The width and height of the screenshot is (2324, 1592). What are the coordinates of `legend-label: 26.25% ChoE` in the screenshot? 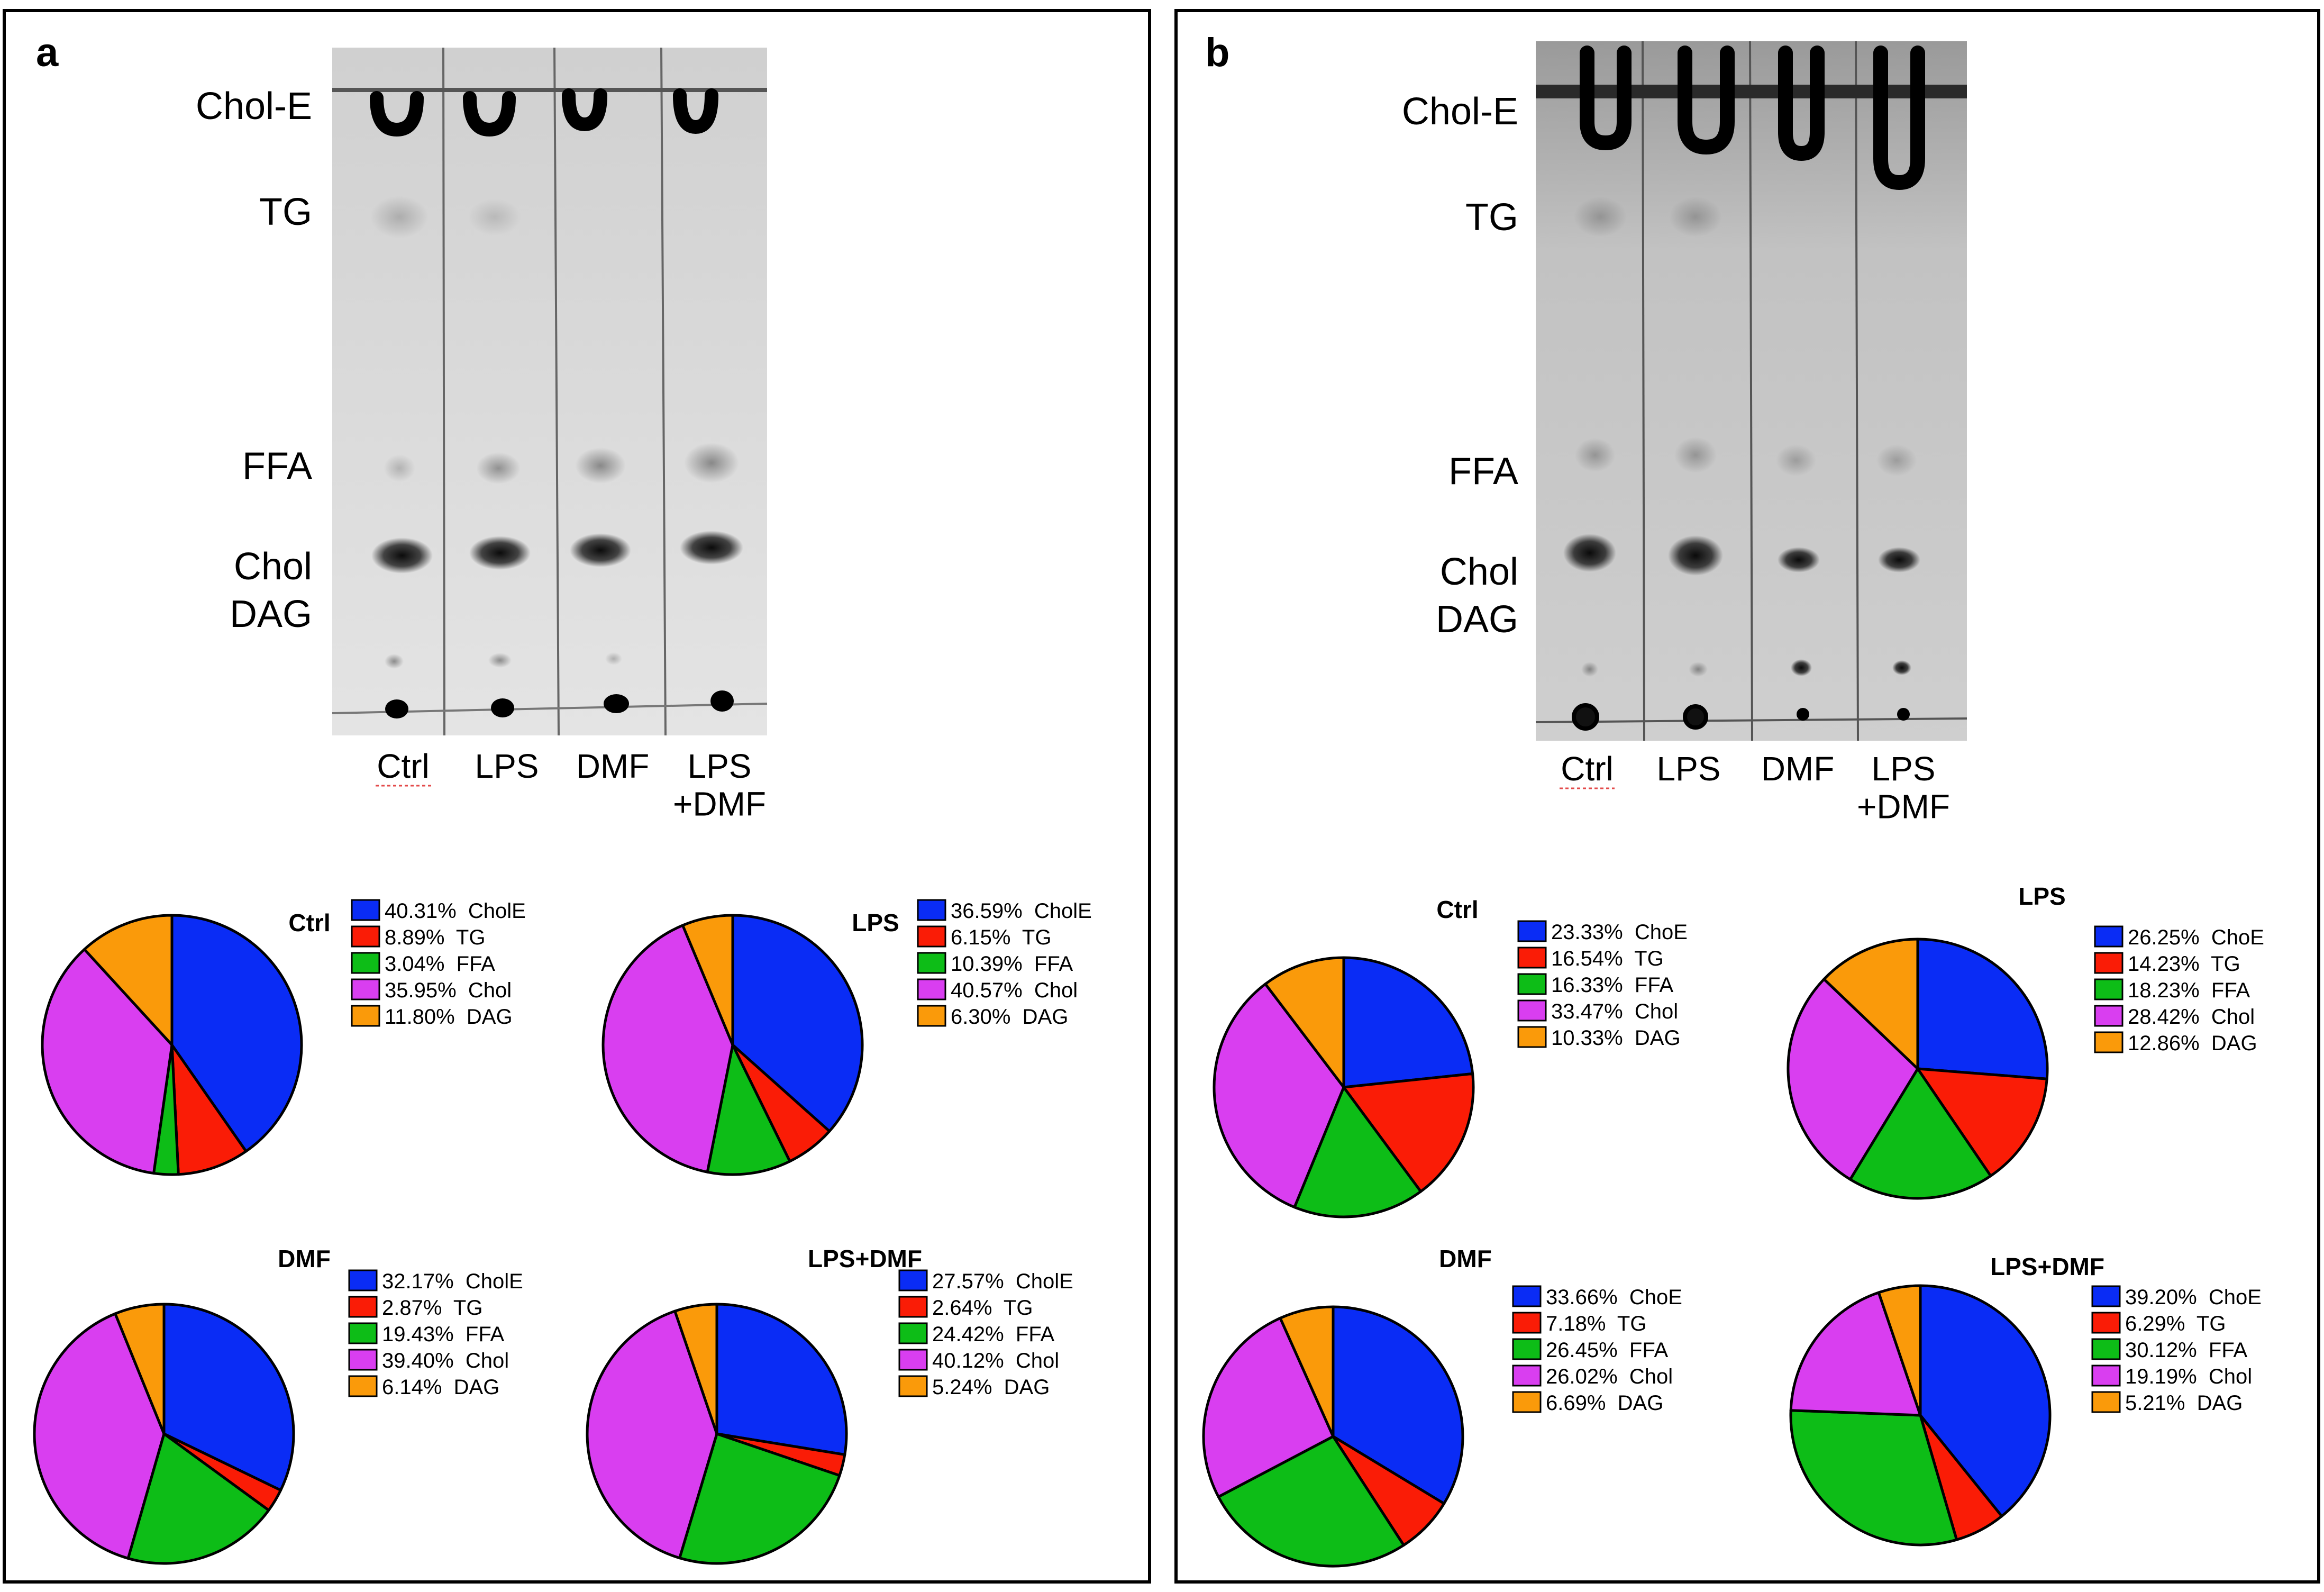 It's located at (2196, 937).